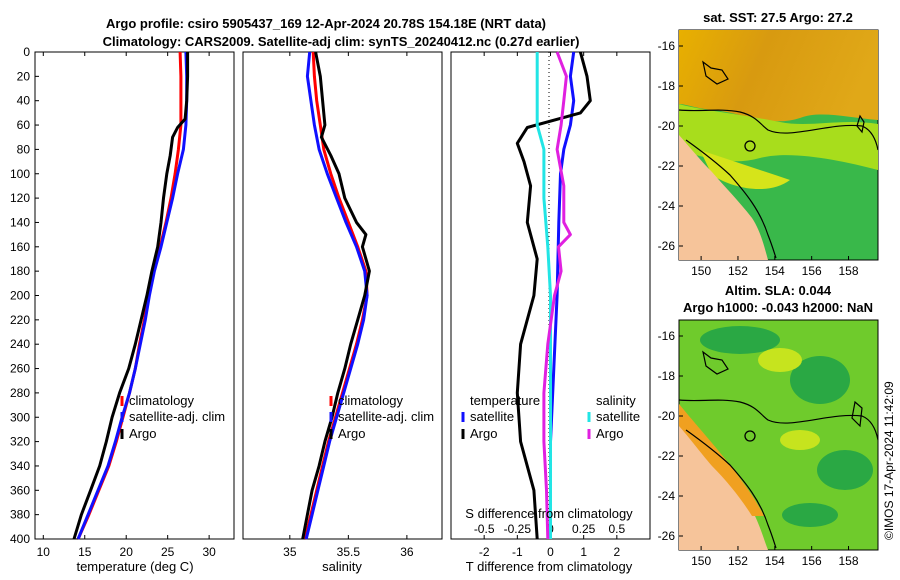  Describe the element at coordinates (721, 460) in the screenshot. I see `sla-orange-band` at that location.